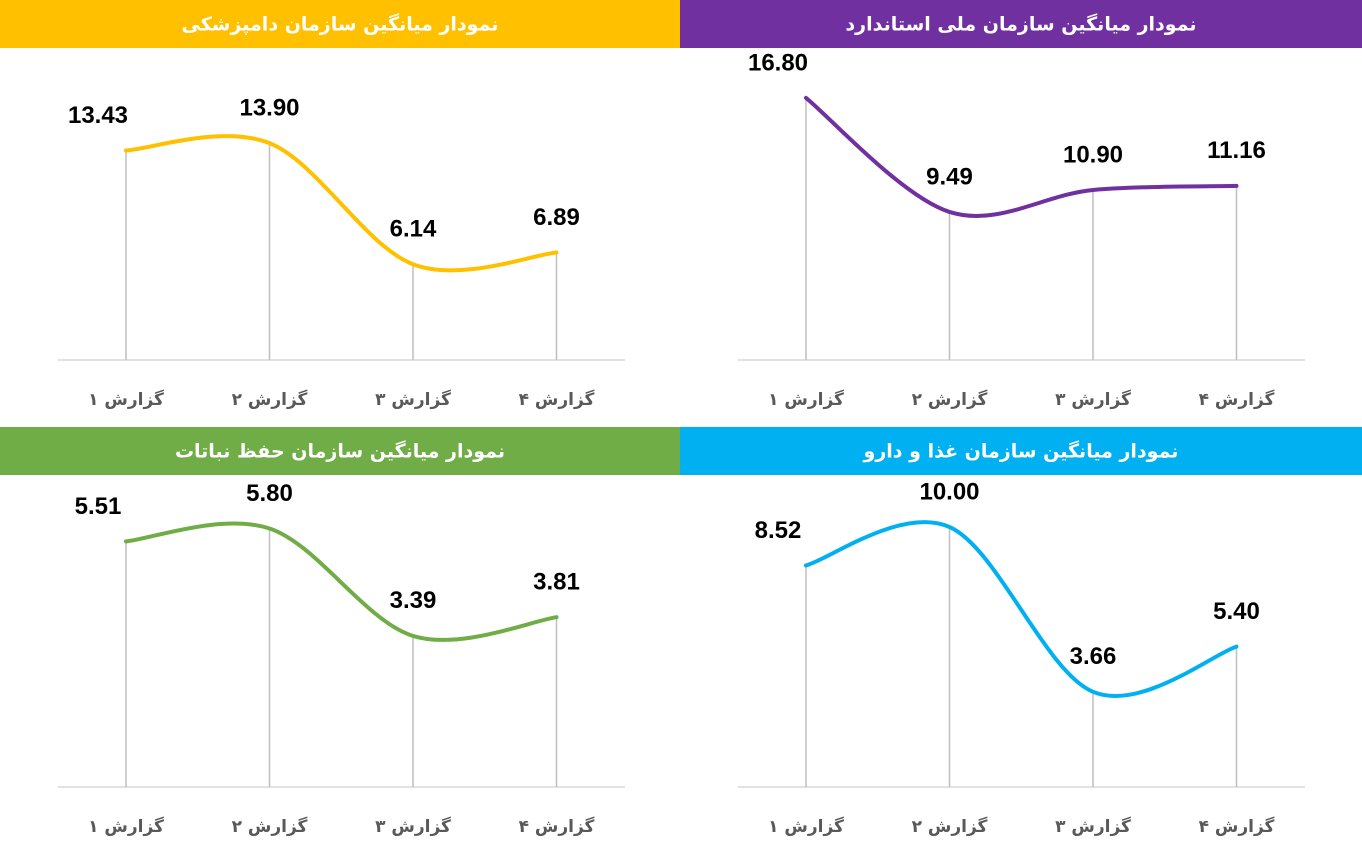 The width and height of the screenshot is (1362, 854). I want to click on data-label: 5.40, so click(1236, 611).